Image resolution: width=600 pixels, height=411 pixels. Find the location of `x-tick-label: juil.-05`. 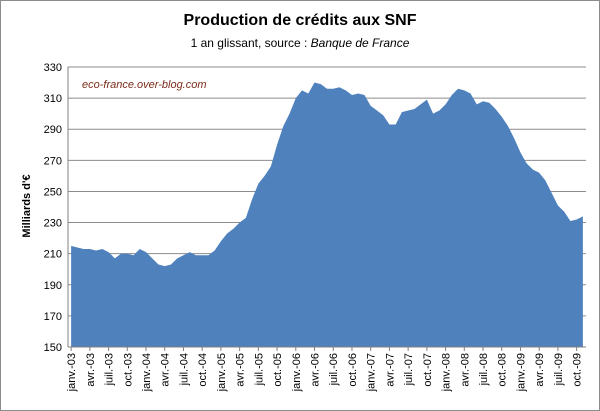

x-tick-label: juil.-05 is located at coordinates (259, 369).